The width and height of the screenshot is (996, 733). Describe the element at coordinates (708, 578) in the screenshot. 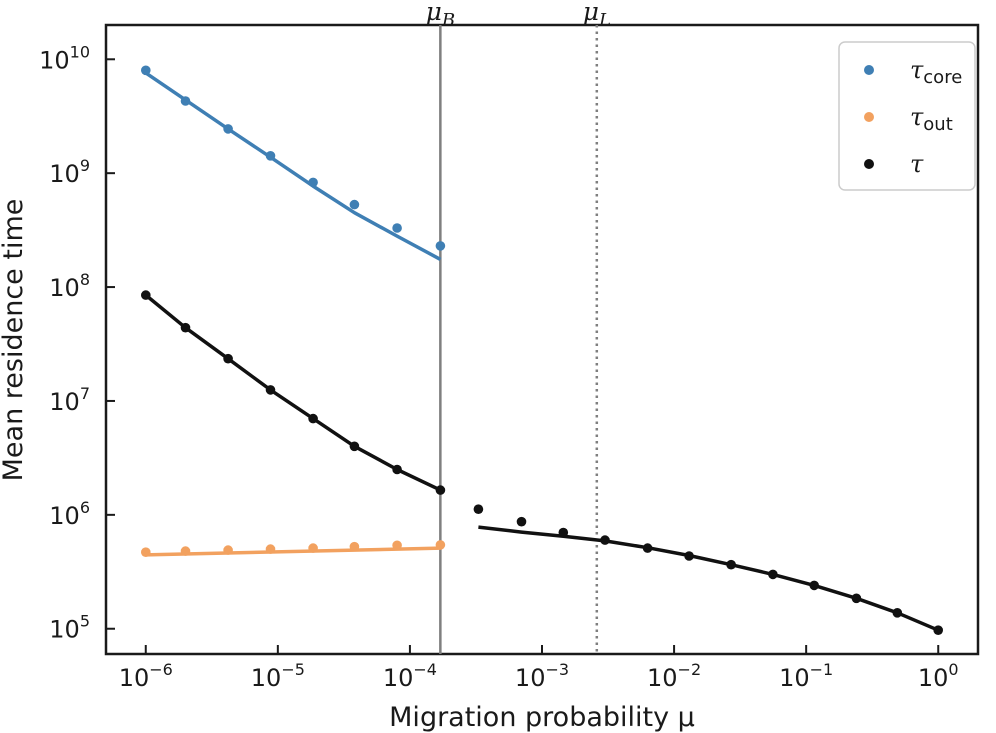

I see `tau-high-fit-line` at that location.